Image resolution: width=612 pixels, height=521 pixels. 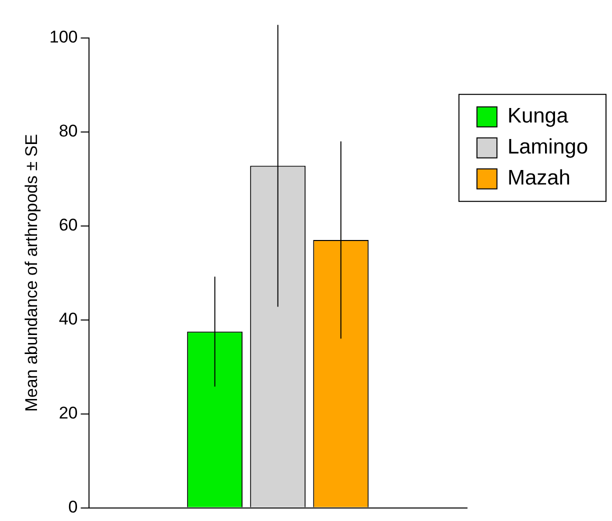 What do you see at coordinates (547, 147) in the screenshot?
I see `legend-label: Lamingo` at bounding box center [547, 147].